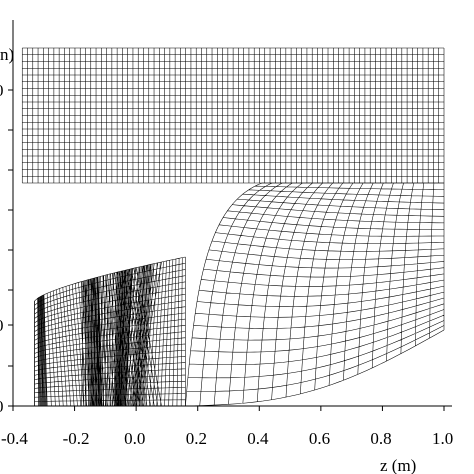 The width and height of the screenshot is (474, 474). What do you see at coordinates (76, 438) in the screenshot?
I see `x-tick-label: -0.2` at bounding box center [76, 438].